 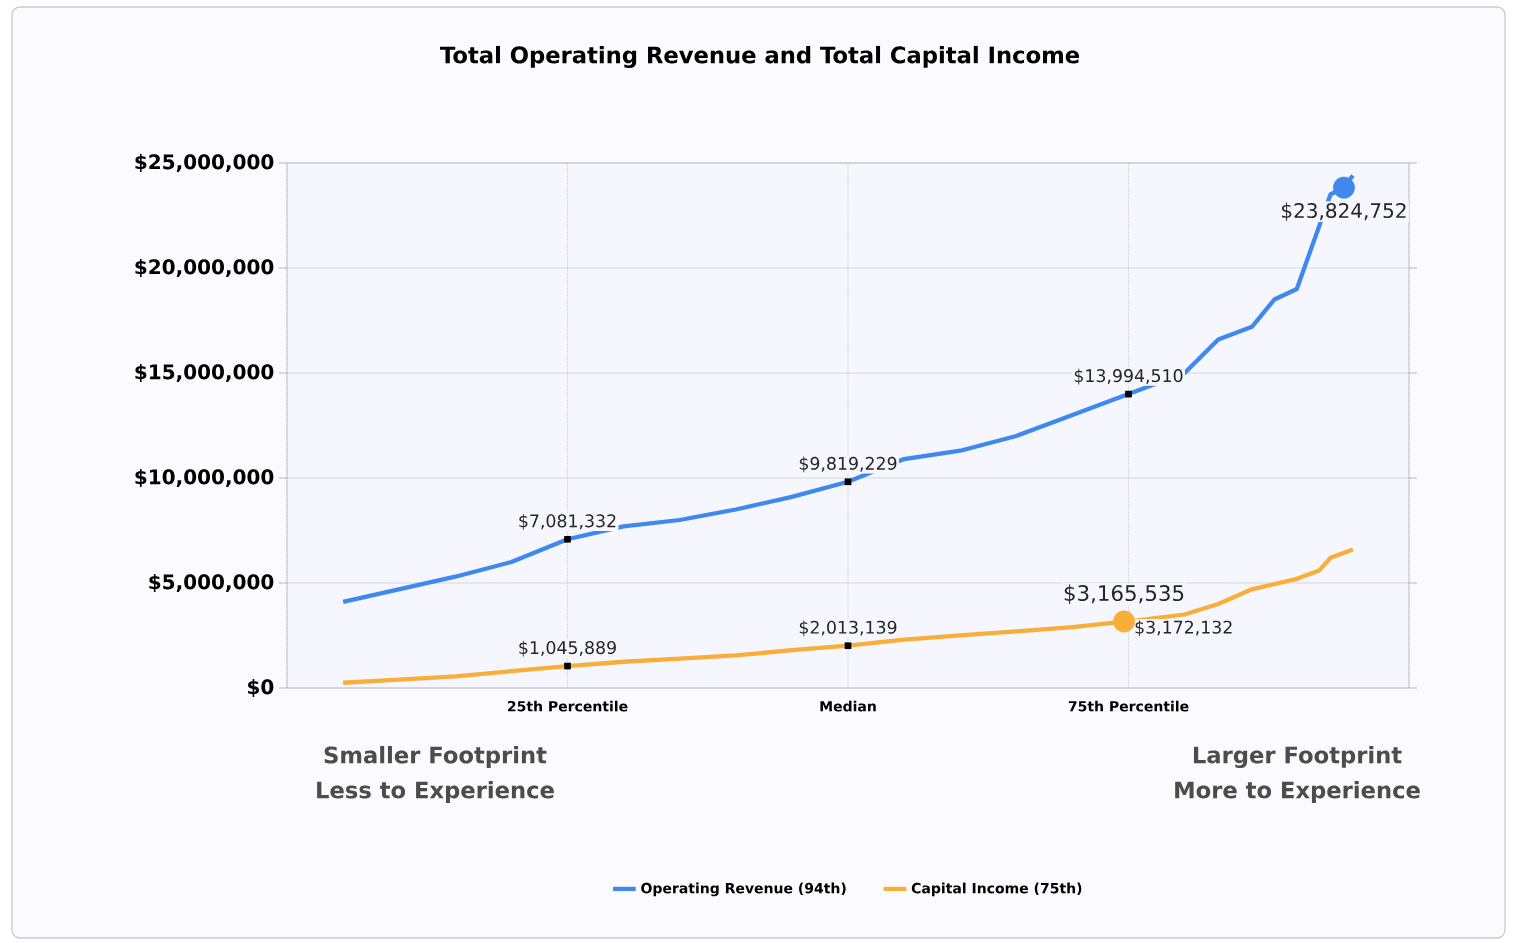 I want to click on x-tick-label: 75th Percentile, so click(x=1128, y=706).